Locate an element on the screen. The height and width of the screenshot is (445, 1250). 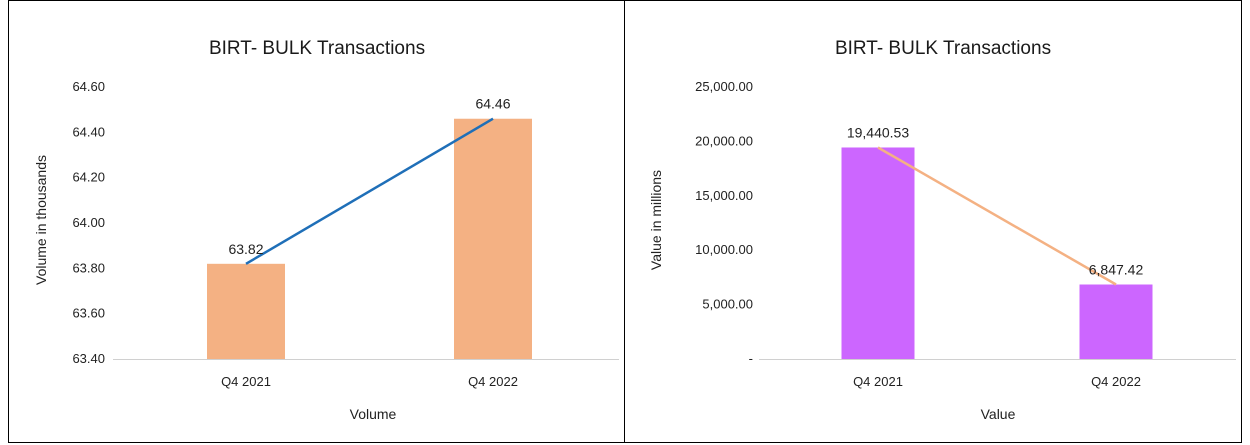
x-axis-title: Value is located at coordinates (998, 414).